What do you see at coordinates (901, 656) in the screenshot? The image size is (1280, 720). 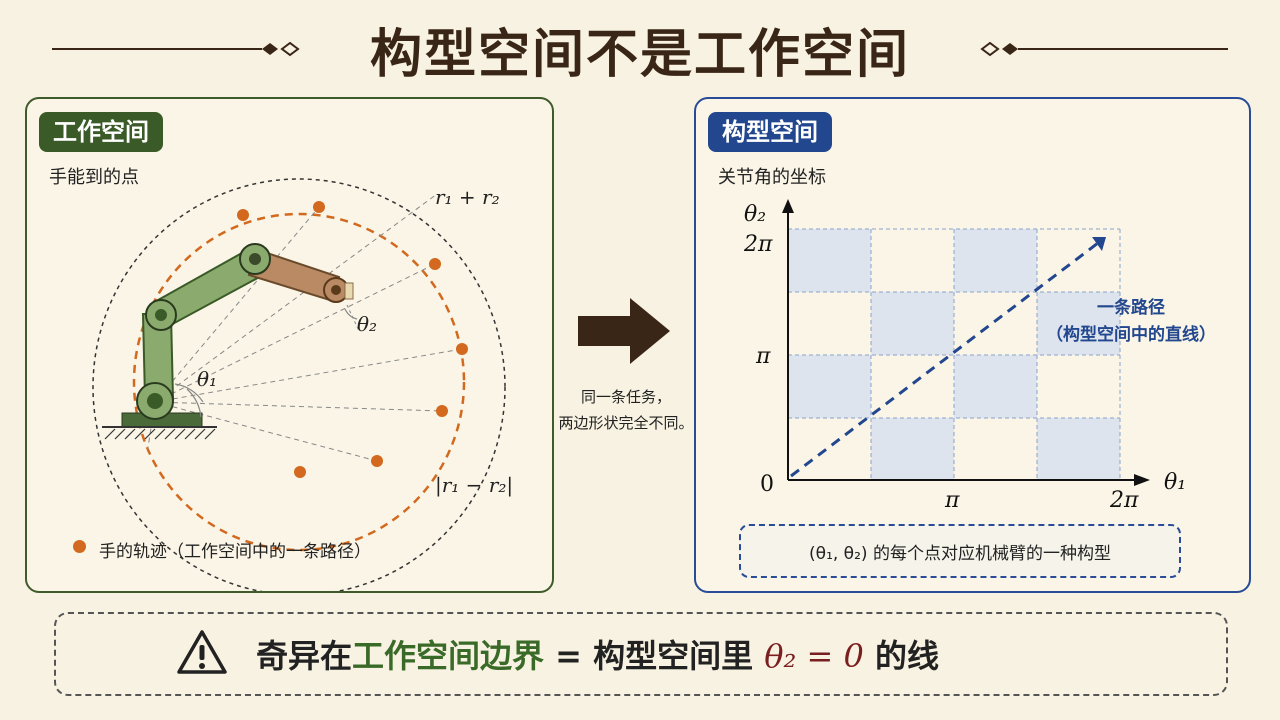 I see `conclusion-part5: 的线` at bounding box center [901, 656].